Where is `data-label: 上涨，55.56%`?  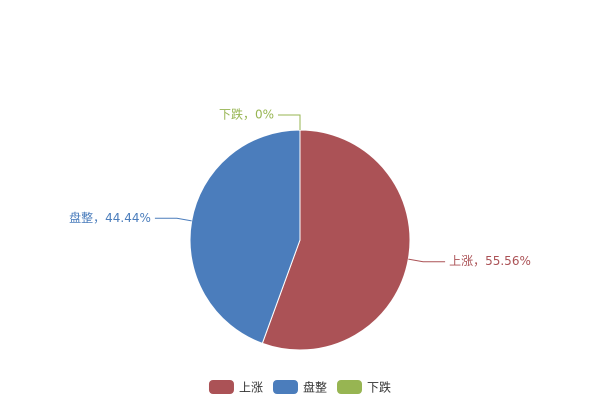 data-label: 上涨，55.56% is located at coordinates (490, 260).